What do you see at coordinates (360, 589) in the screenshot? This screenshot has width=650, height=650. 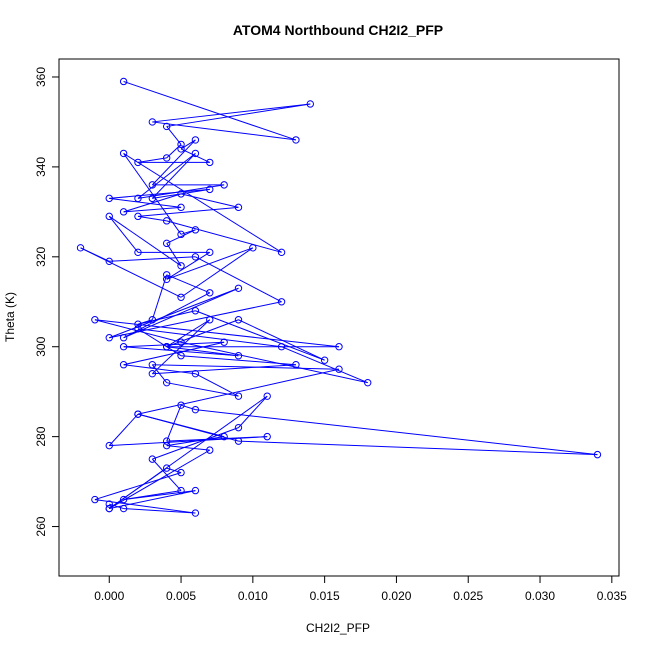 I see `x-axis: 0.000 0.005 0.010 0.015 0.020 0.025 0.030 0.035` at bounding box center [360, 589].